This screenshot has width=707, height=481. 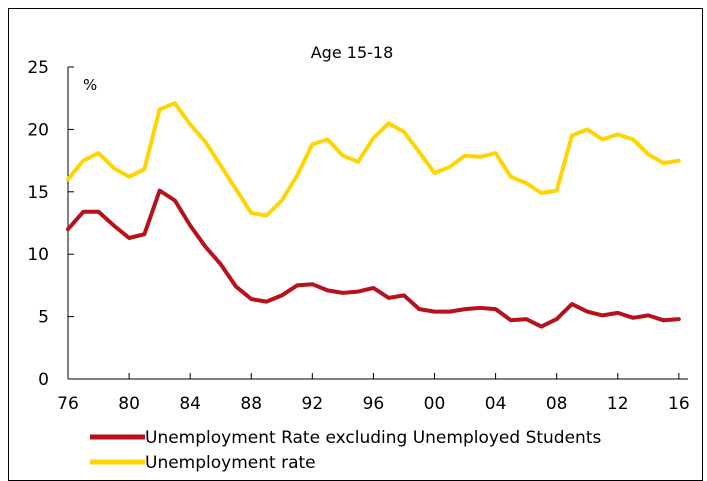 What do you see at coordinates (313, 404) in the screenshot?
I see `x-tick-label: 92` at bounding box center [313, 404].